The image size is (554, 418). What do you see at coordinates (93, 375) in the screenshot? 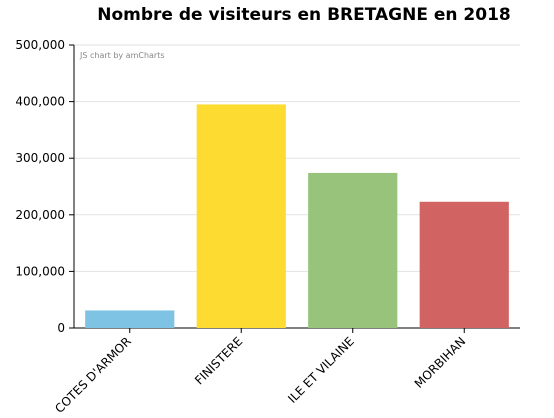
I see `category-label: COTES D'ARMOR` at bounding box center [93, 375].